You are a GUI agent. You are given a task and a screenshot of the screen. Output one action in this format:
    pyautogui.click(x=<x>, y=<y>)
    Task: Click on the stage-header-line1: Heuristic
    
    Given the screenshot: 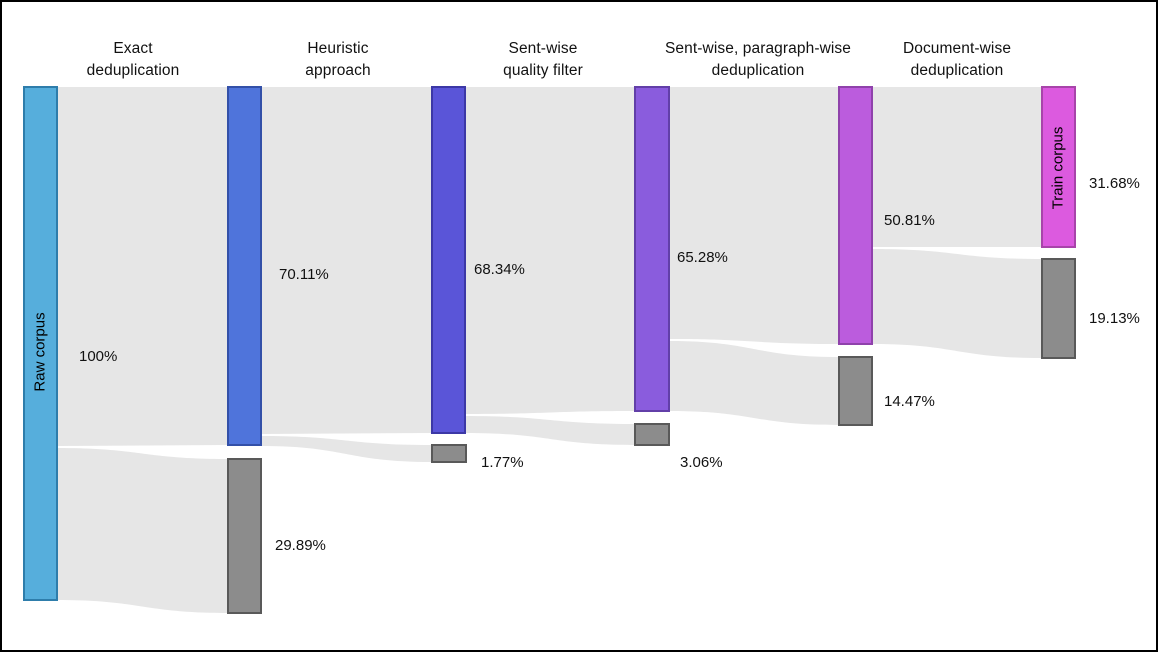 What is the action you would take?
    pyautogui.click(x=338, y=48)
    